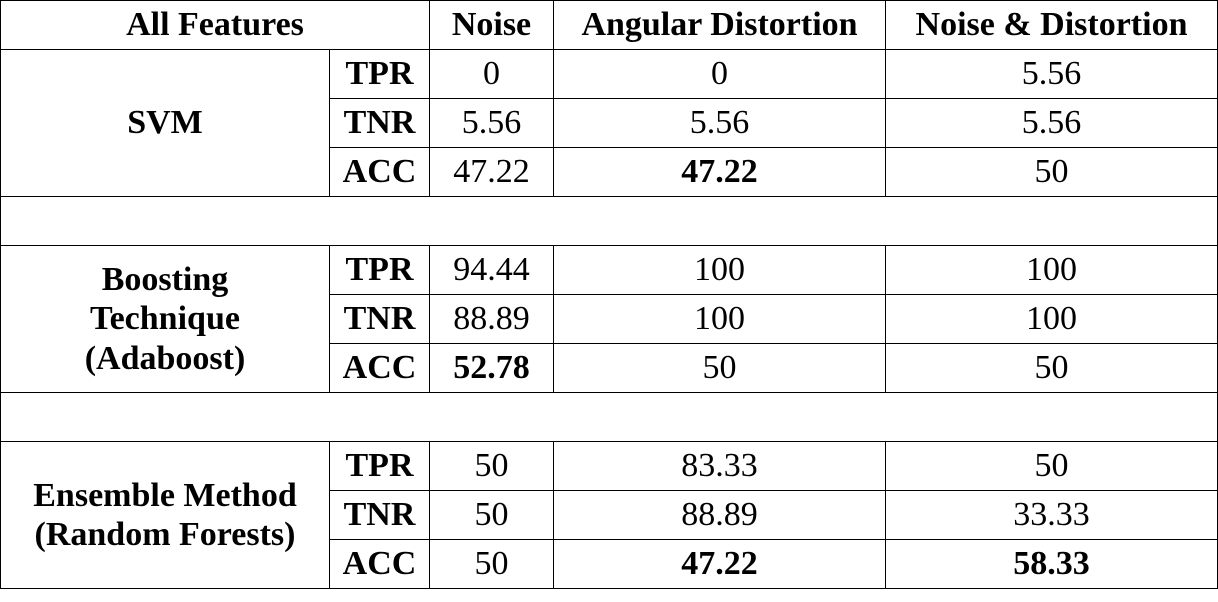  What do you see at coordinates (1051, 564) in the screenshot?
I see `value-cell-noise-and-distortion: 58.33` at bounding box center [1051, 564].